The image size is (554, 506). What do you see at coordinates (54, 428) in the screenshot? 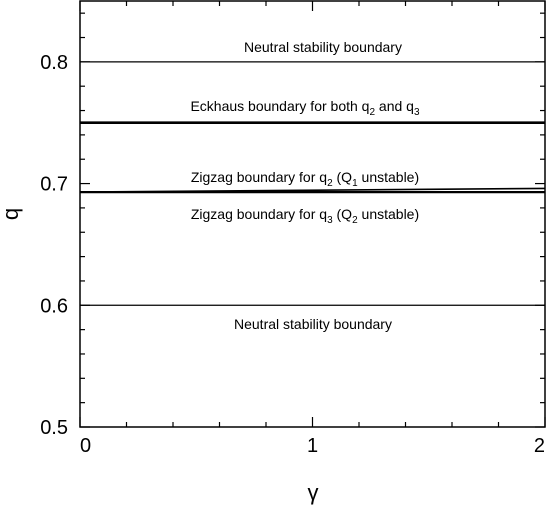
I see `y-tick-label: 0.5` at bounding box center [54, 428].